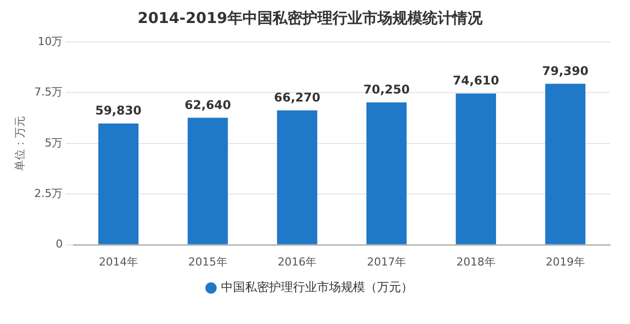  Describe the element at coordinates (386, 89) in the screenshot. I see `text: 70,250` at that location.